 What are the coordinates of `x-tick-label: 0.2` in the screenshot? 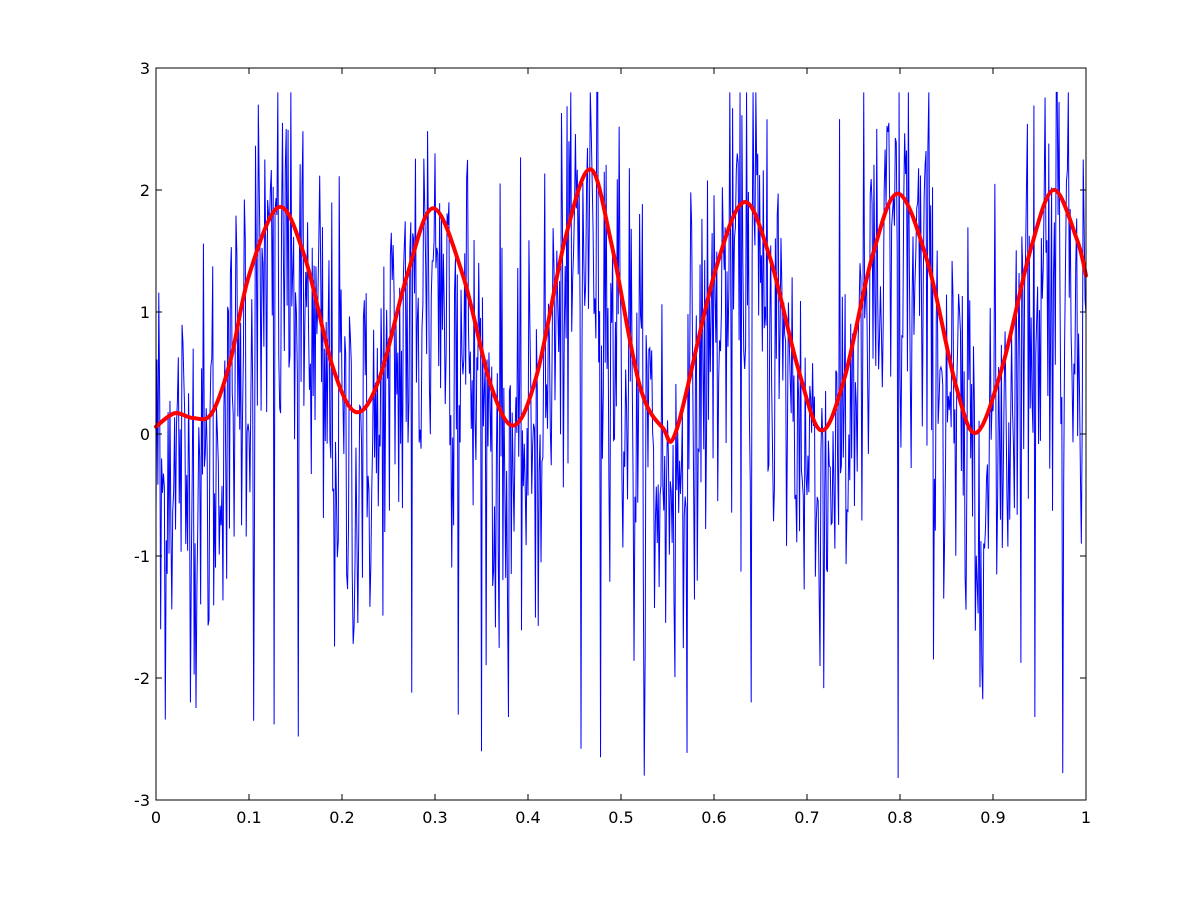 It's located at (341, 817).